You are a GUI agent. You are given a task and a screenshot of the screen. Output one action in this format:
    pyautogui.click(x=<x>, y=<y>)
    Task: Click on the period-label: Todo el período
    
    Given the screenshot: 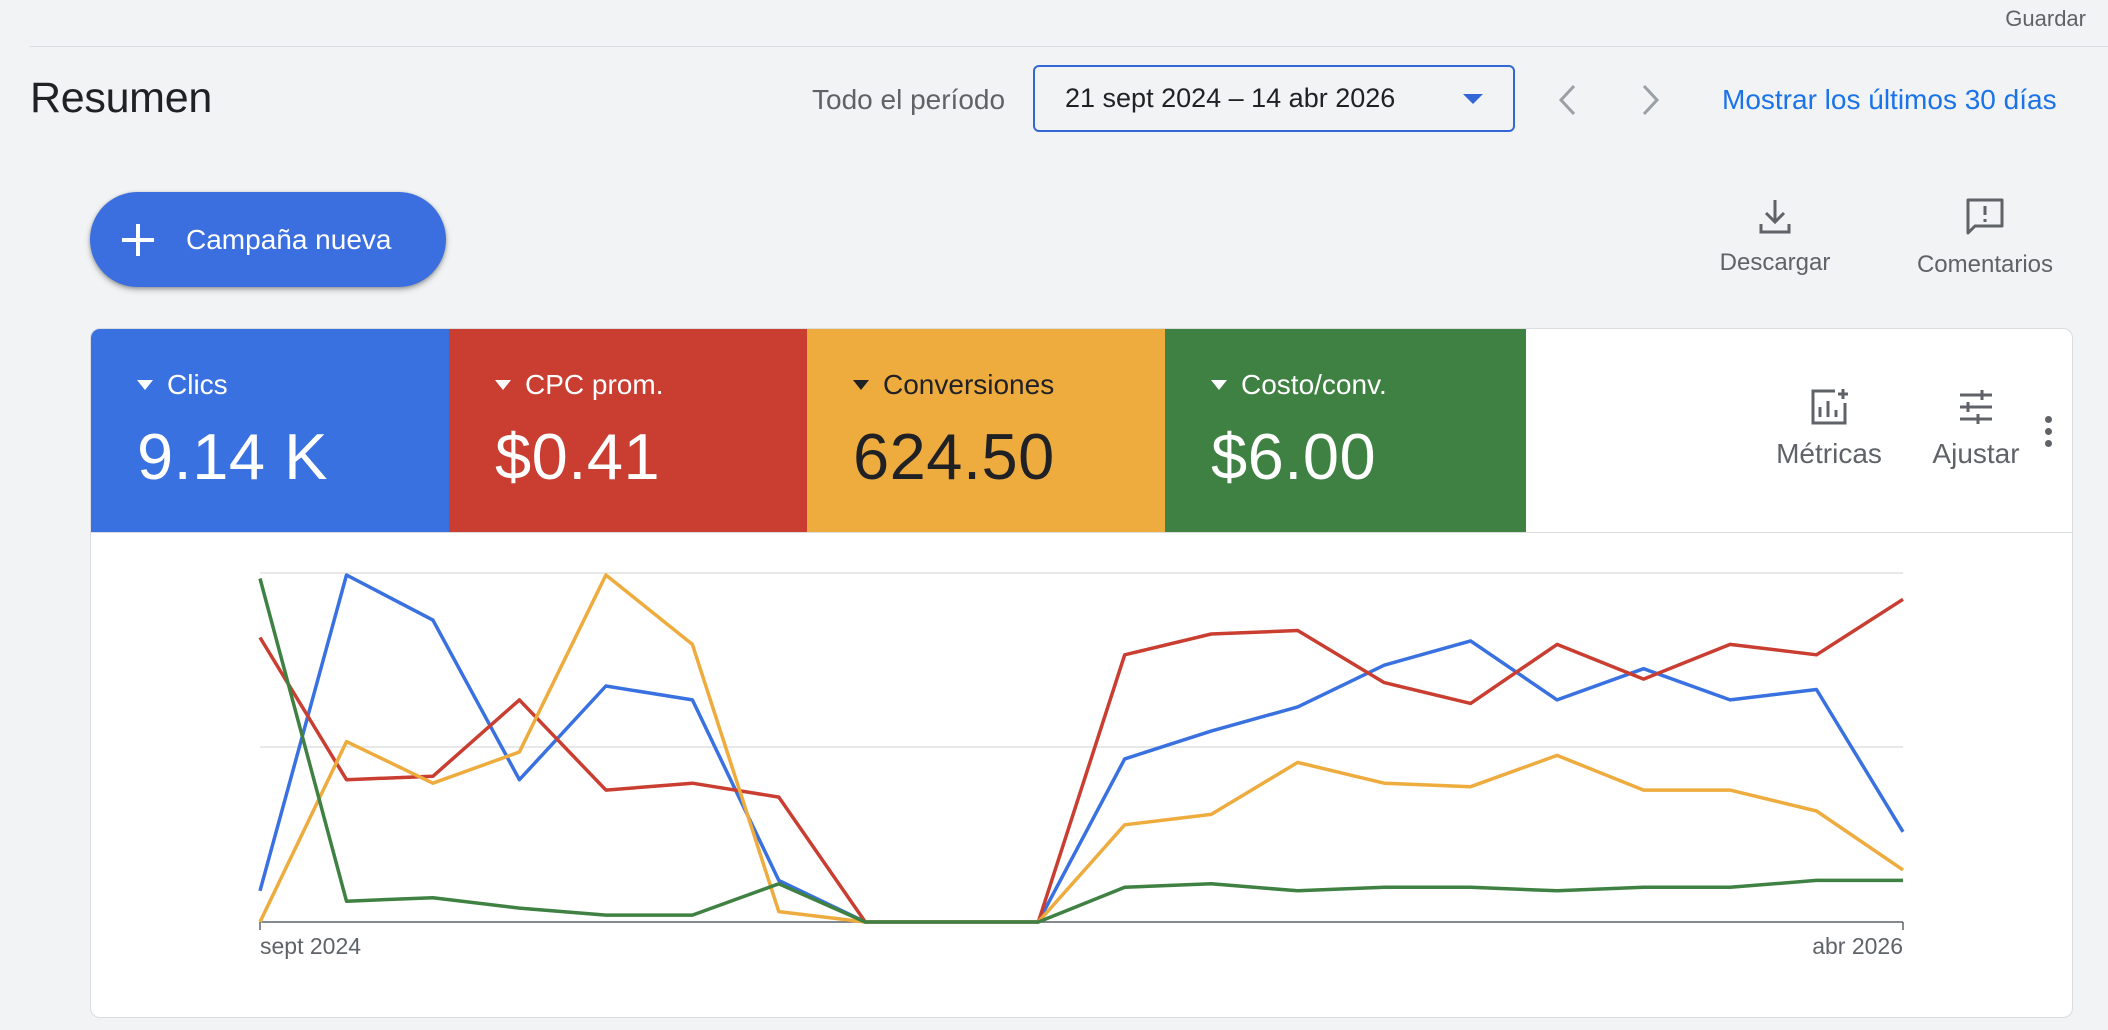 What is the action you would take?
    pyautogui.click(x=909, y=99)
    